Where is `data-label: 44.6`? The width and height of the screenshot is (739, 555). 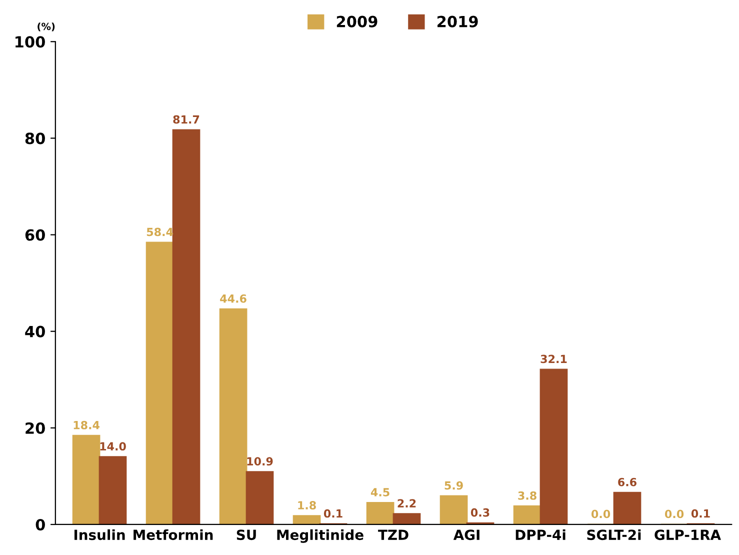 data-label: 44.6 is located at coordinates (233, 298).